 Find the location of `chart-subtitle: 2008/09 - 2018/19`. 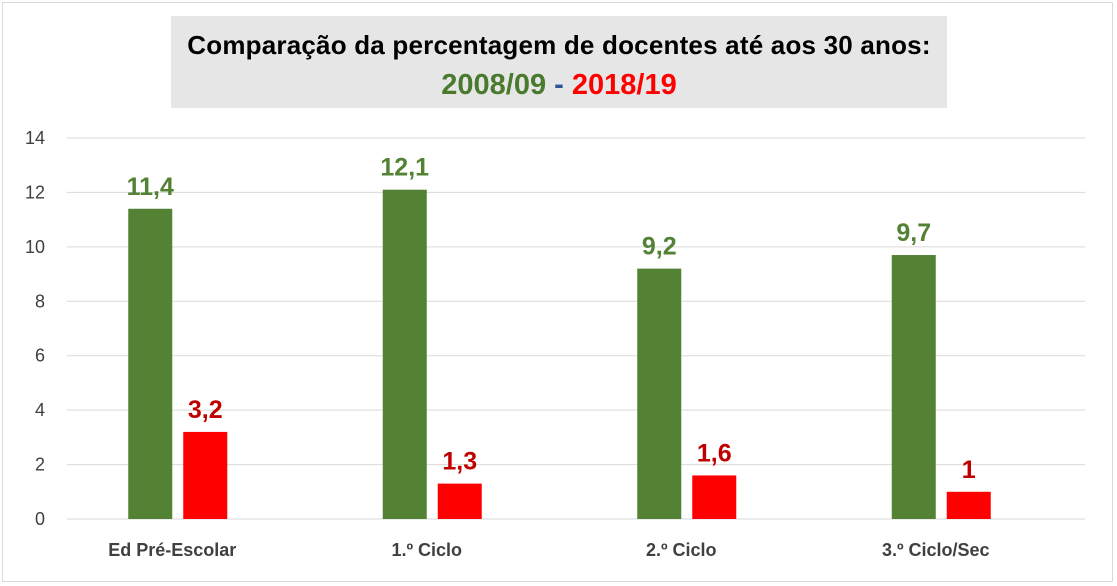

chart-subtitle: 2008/09 - 2018/19 is located at coordinates (559, 85).